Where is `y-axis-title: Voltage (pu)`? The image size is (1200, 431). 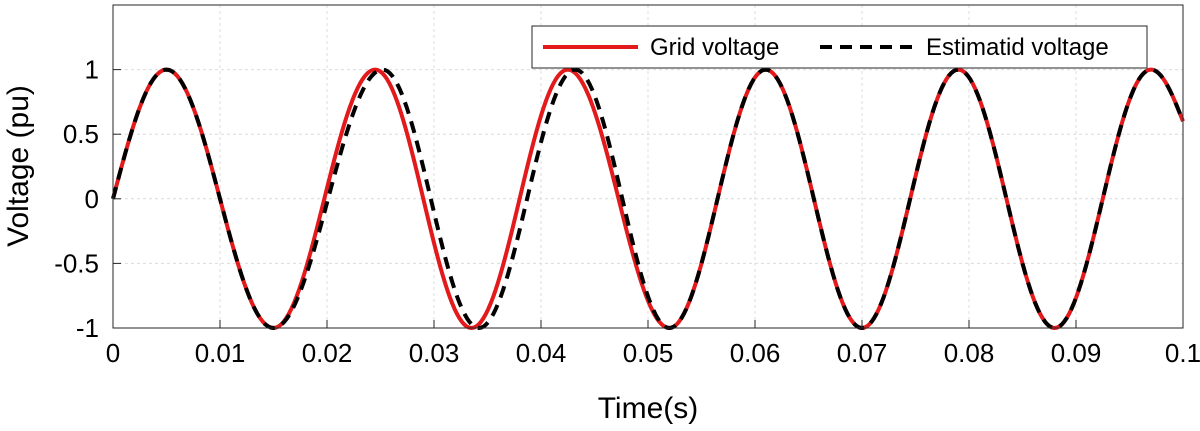 y-axis-title: Voltage (pu) is located at coordinates (18, 166).